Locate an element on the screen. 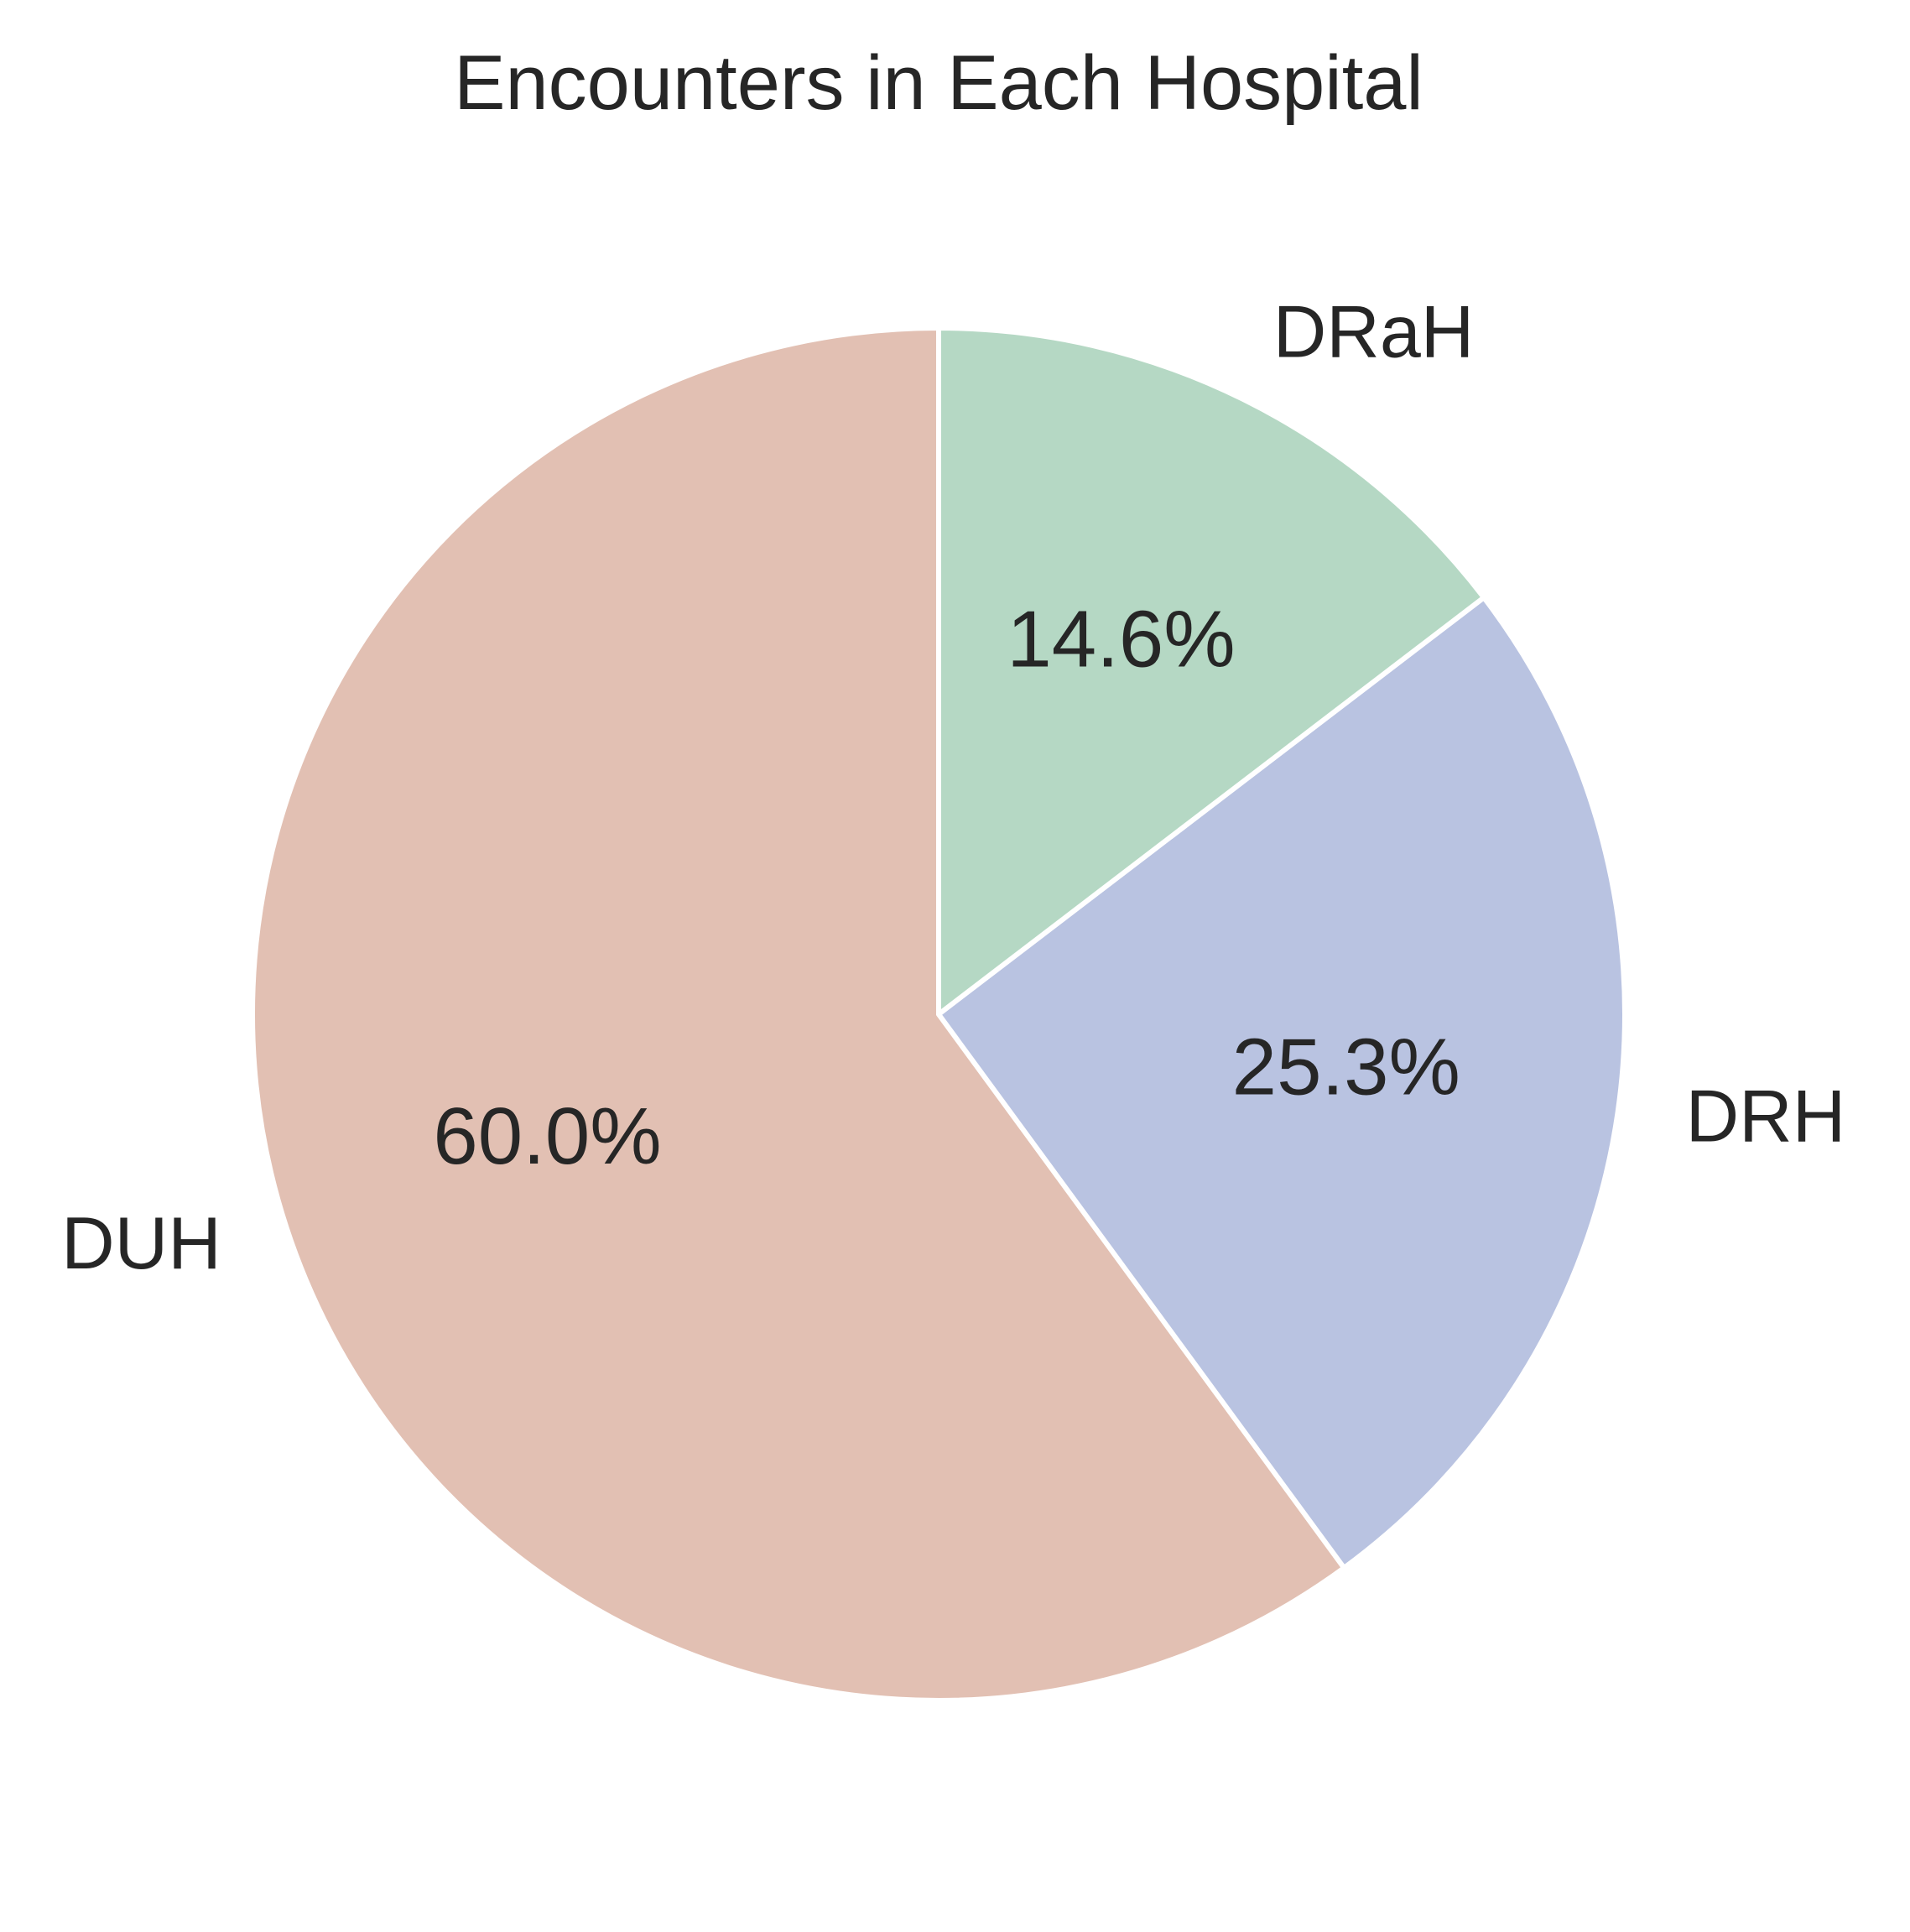 The image size is (1910, 1932). slice-percent-duh: 60.0% is located at coordinates (547, 1136).